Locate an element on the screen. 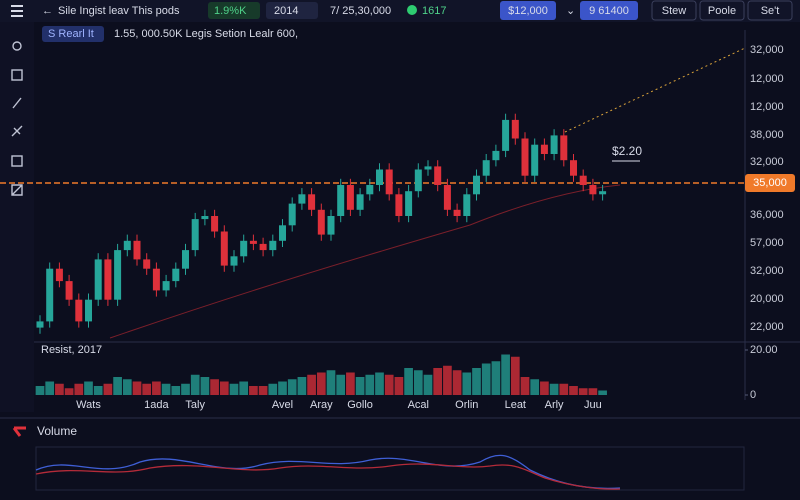 This screenshot has height=500, width=800. oscillator-frame is located at coordinates (390, 468).